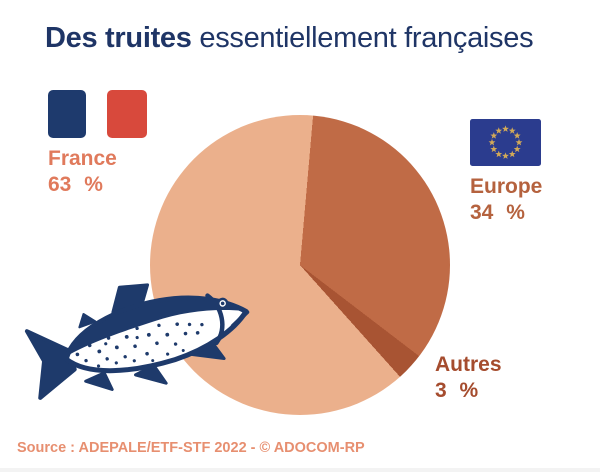  I want to click on french-flag-icon, so click(98, 114).